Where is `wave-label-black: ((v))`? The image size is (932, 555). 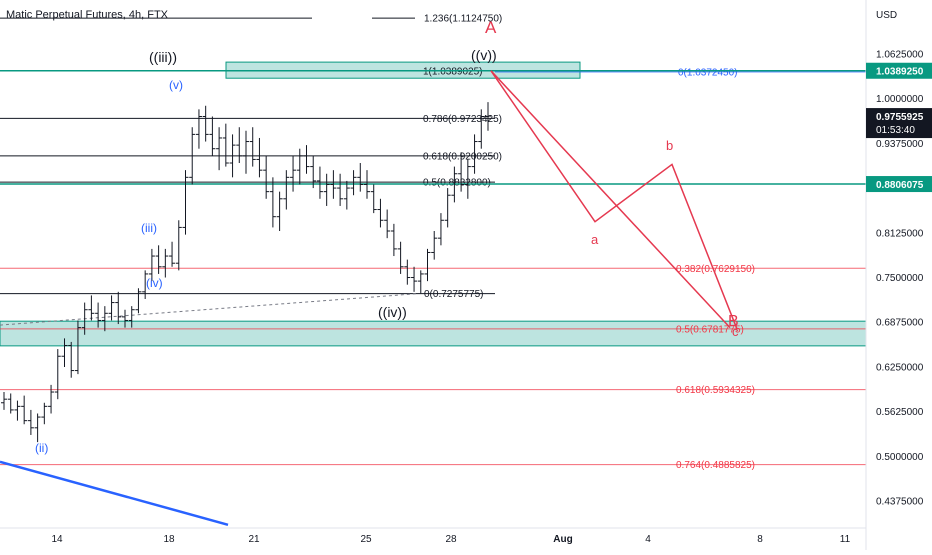
wave-label-black: ((v)) is located at coordinates (484, 55).